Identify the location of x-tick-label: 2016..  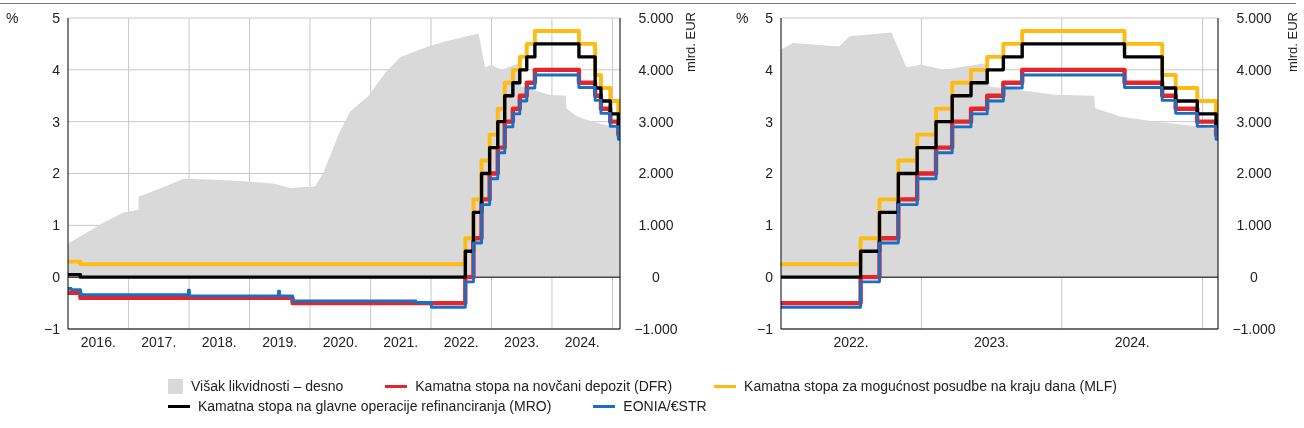
(98, 341).